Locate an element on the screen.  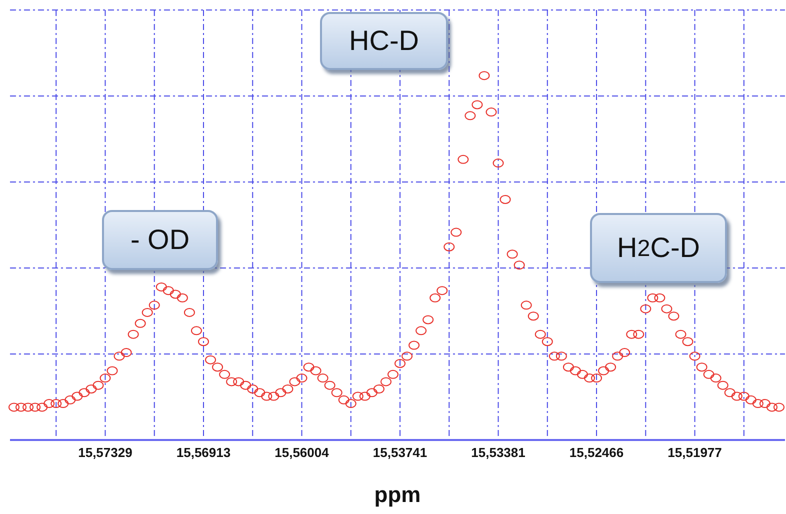
x-tick-label: 15,53381 is located at coordinates (498, 452).